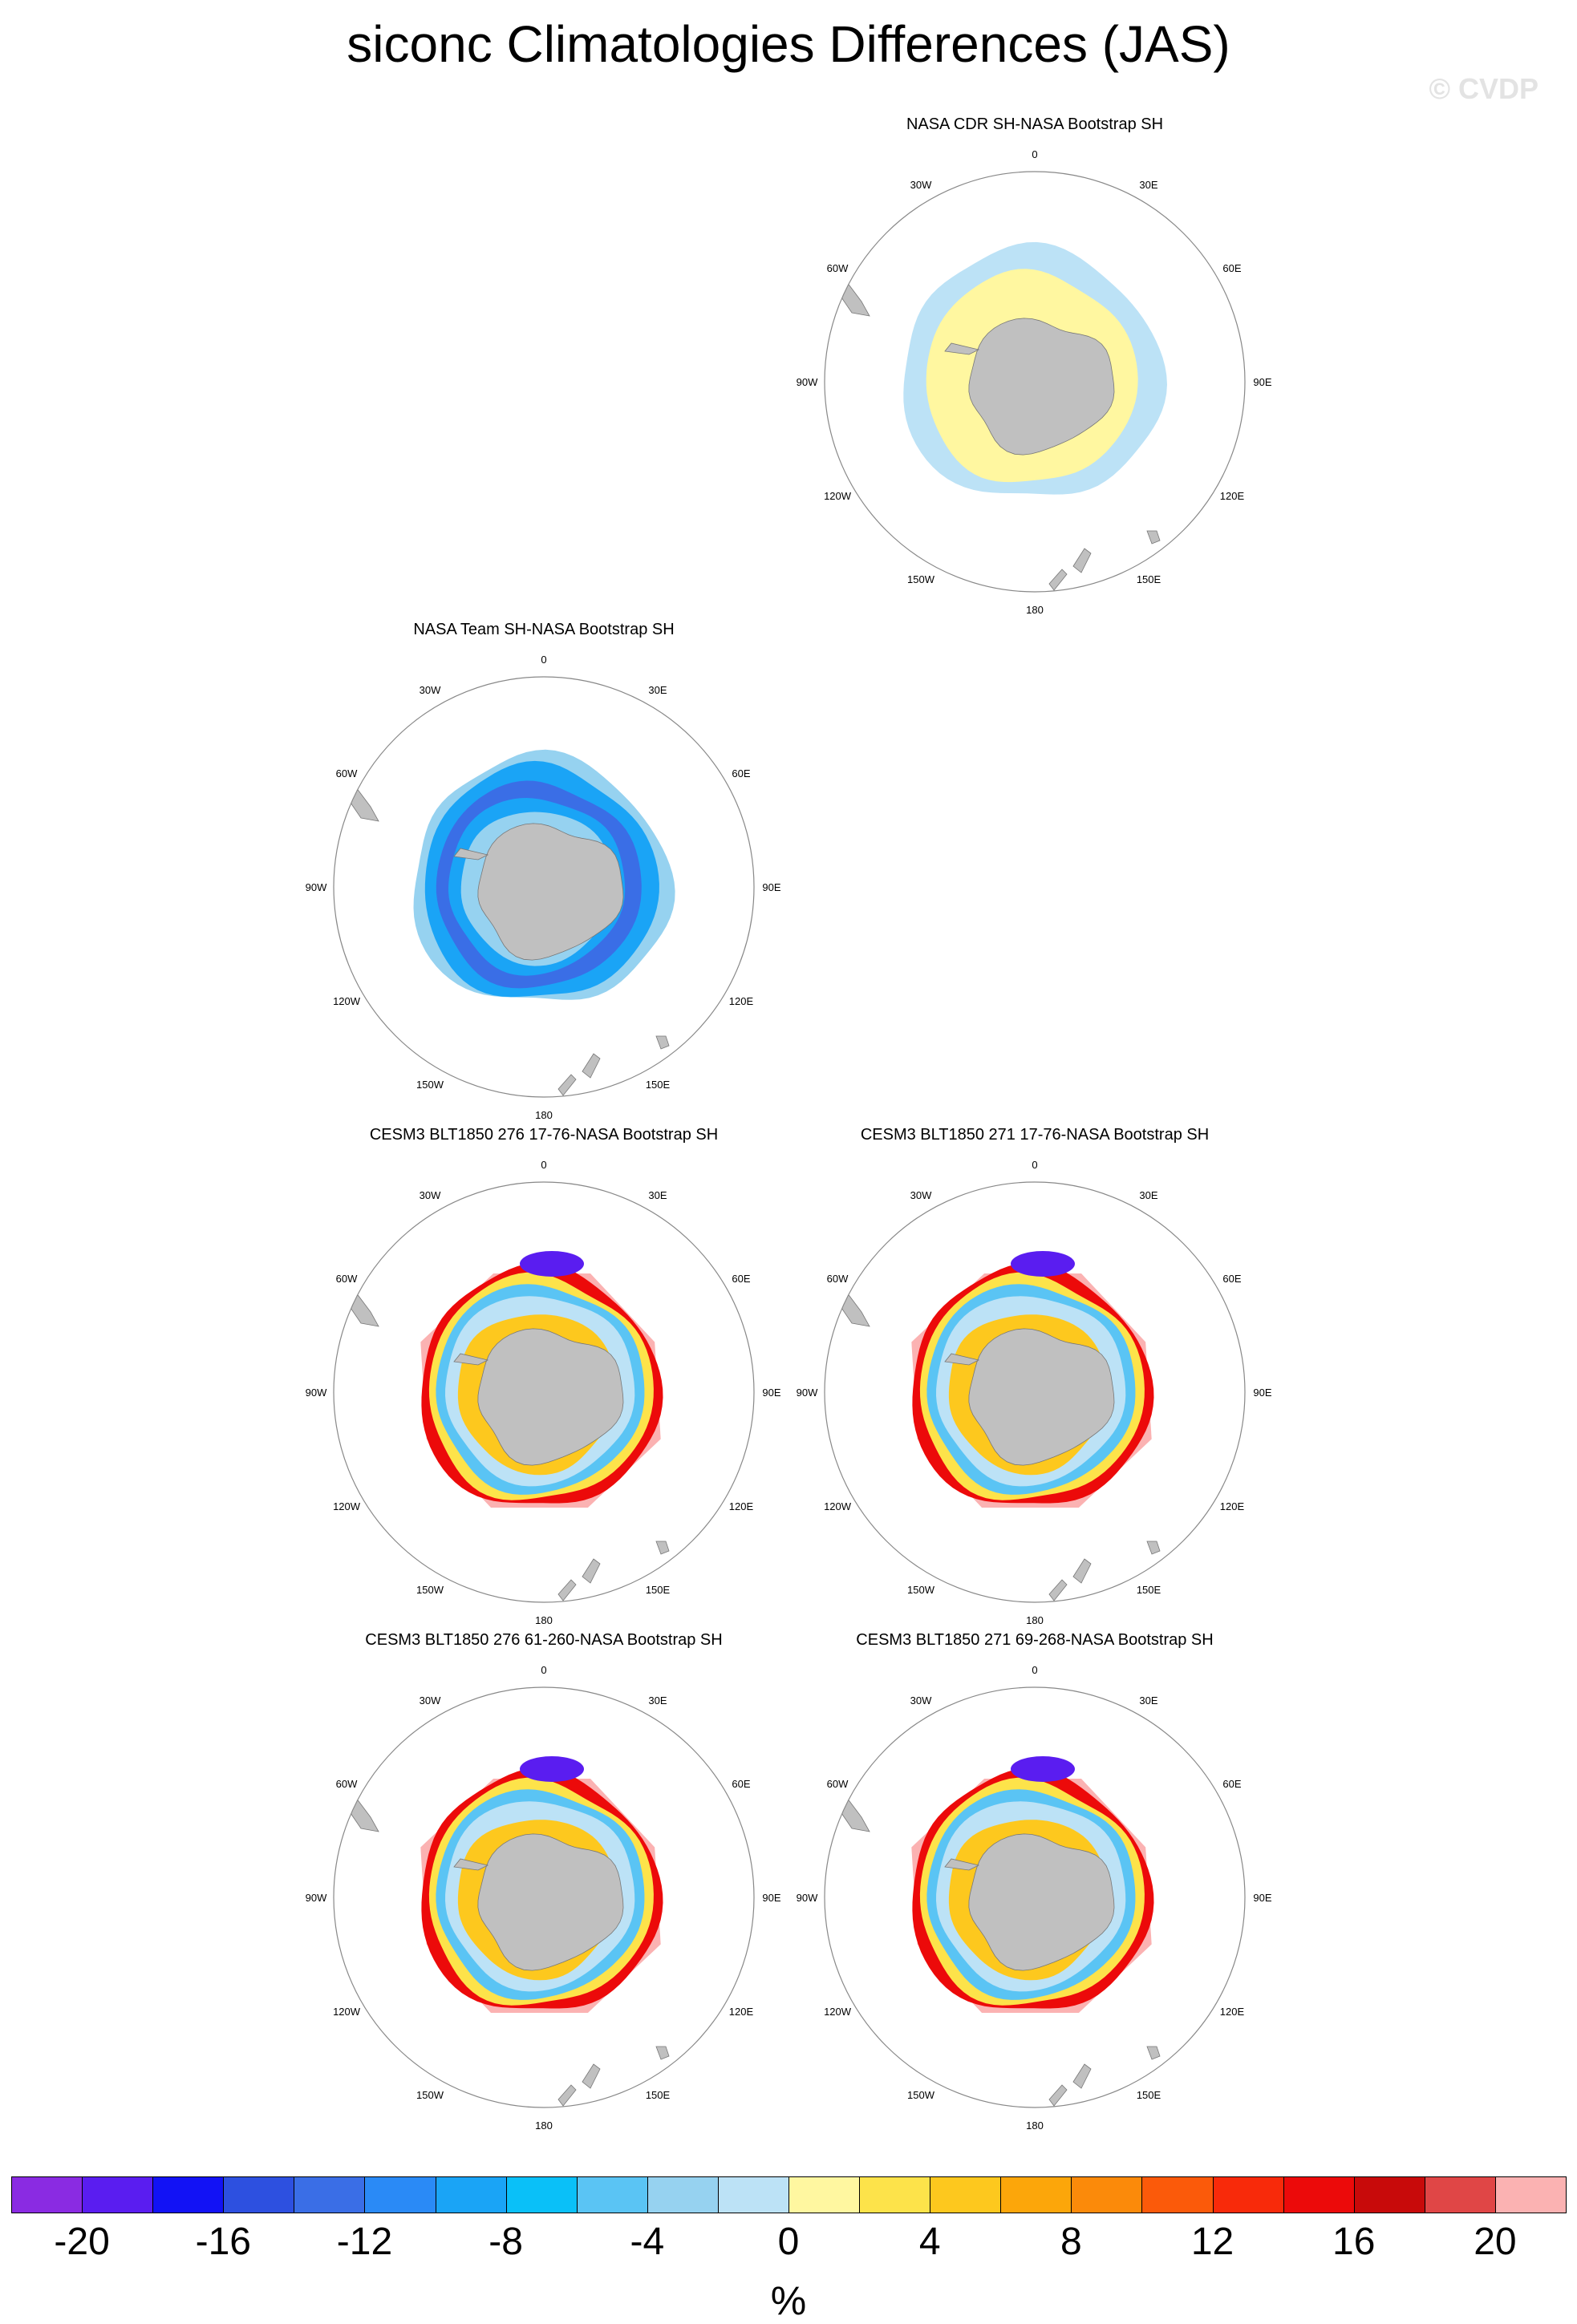  What do you see at coordinates (929, 2242) in the screenshot?
I see `colorbar-tick-label: 4` at bounding box center [929, 2242].